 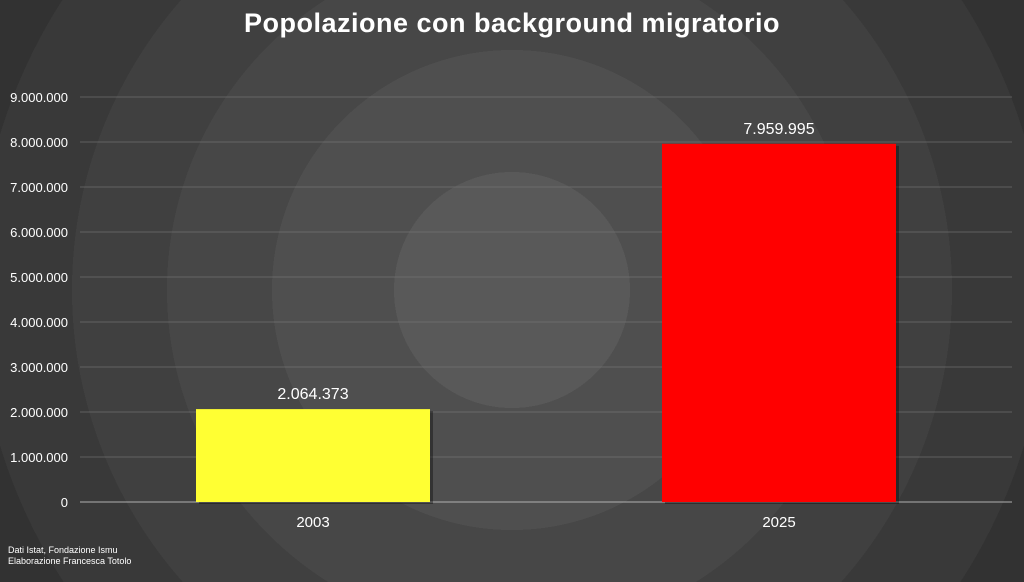 What do you see at coordinates (39, 142) in the screenshot?
I see `y-tick-label: 8.000.000` at bounding box center [39, 142].